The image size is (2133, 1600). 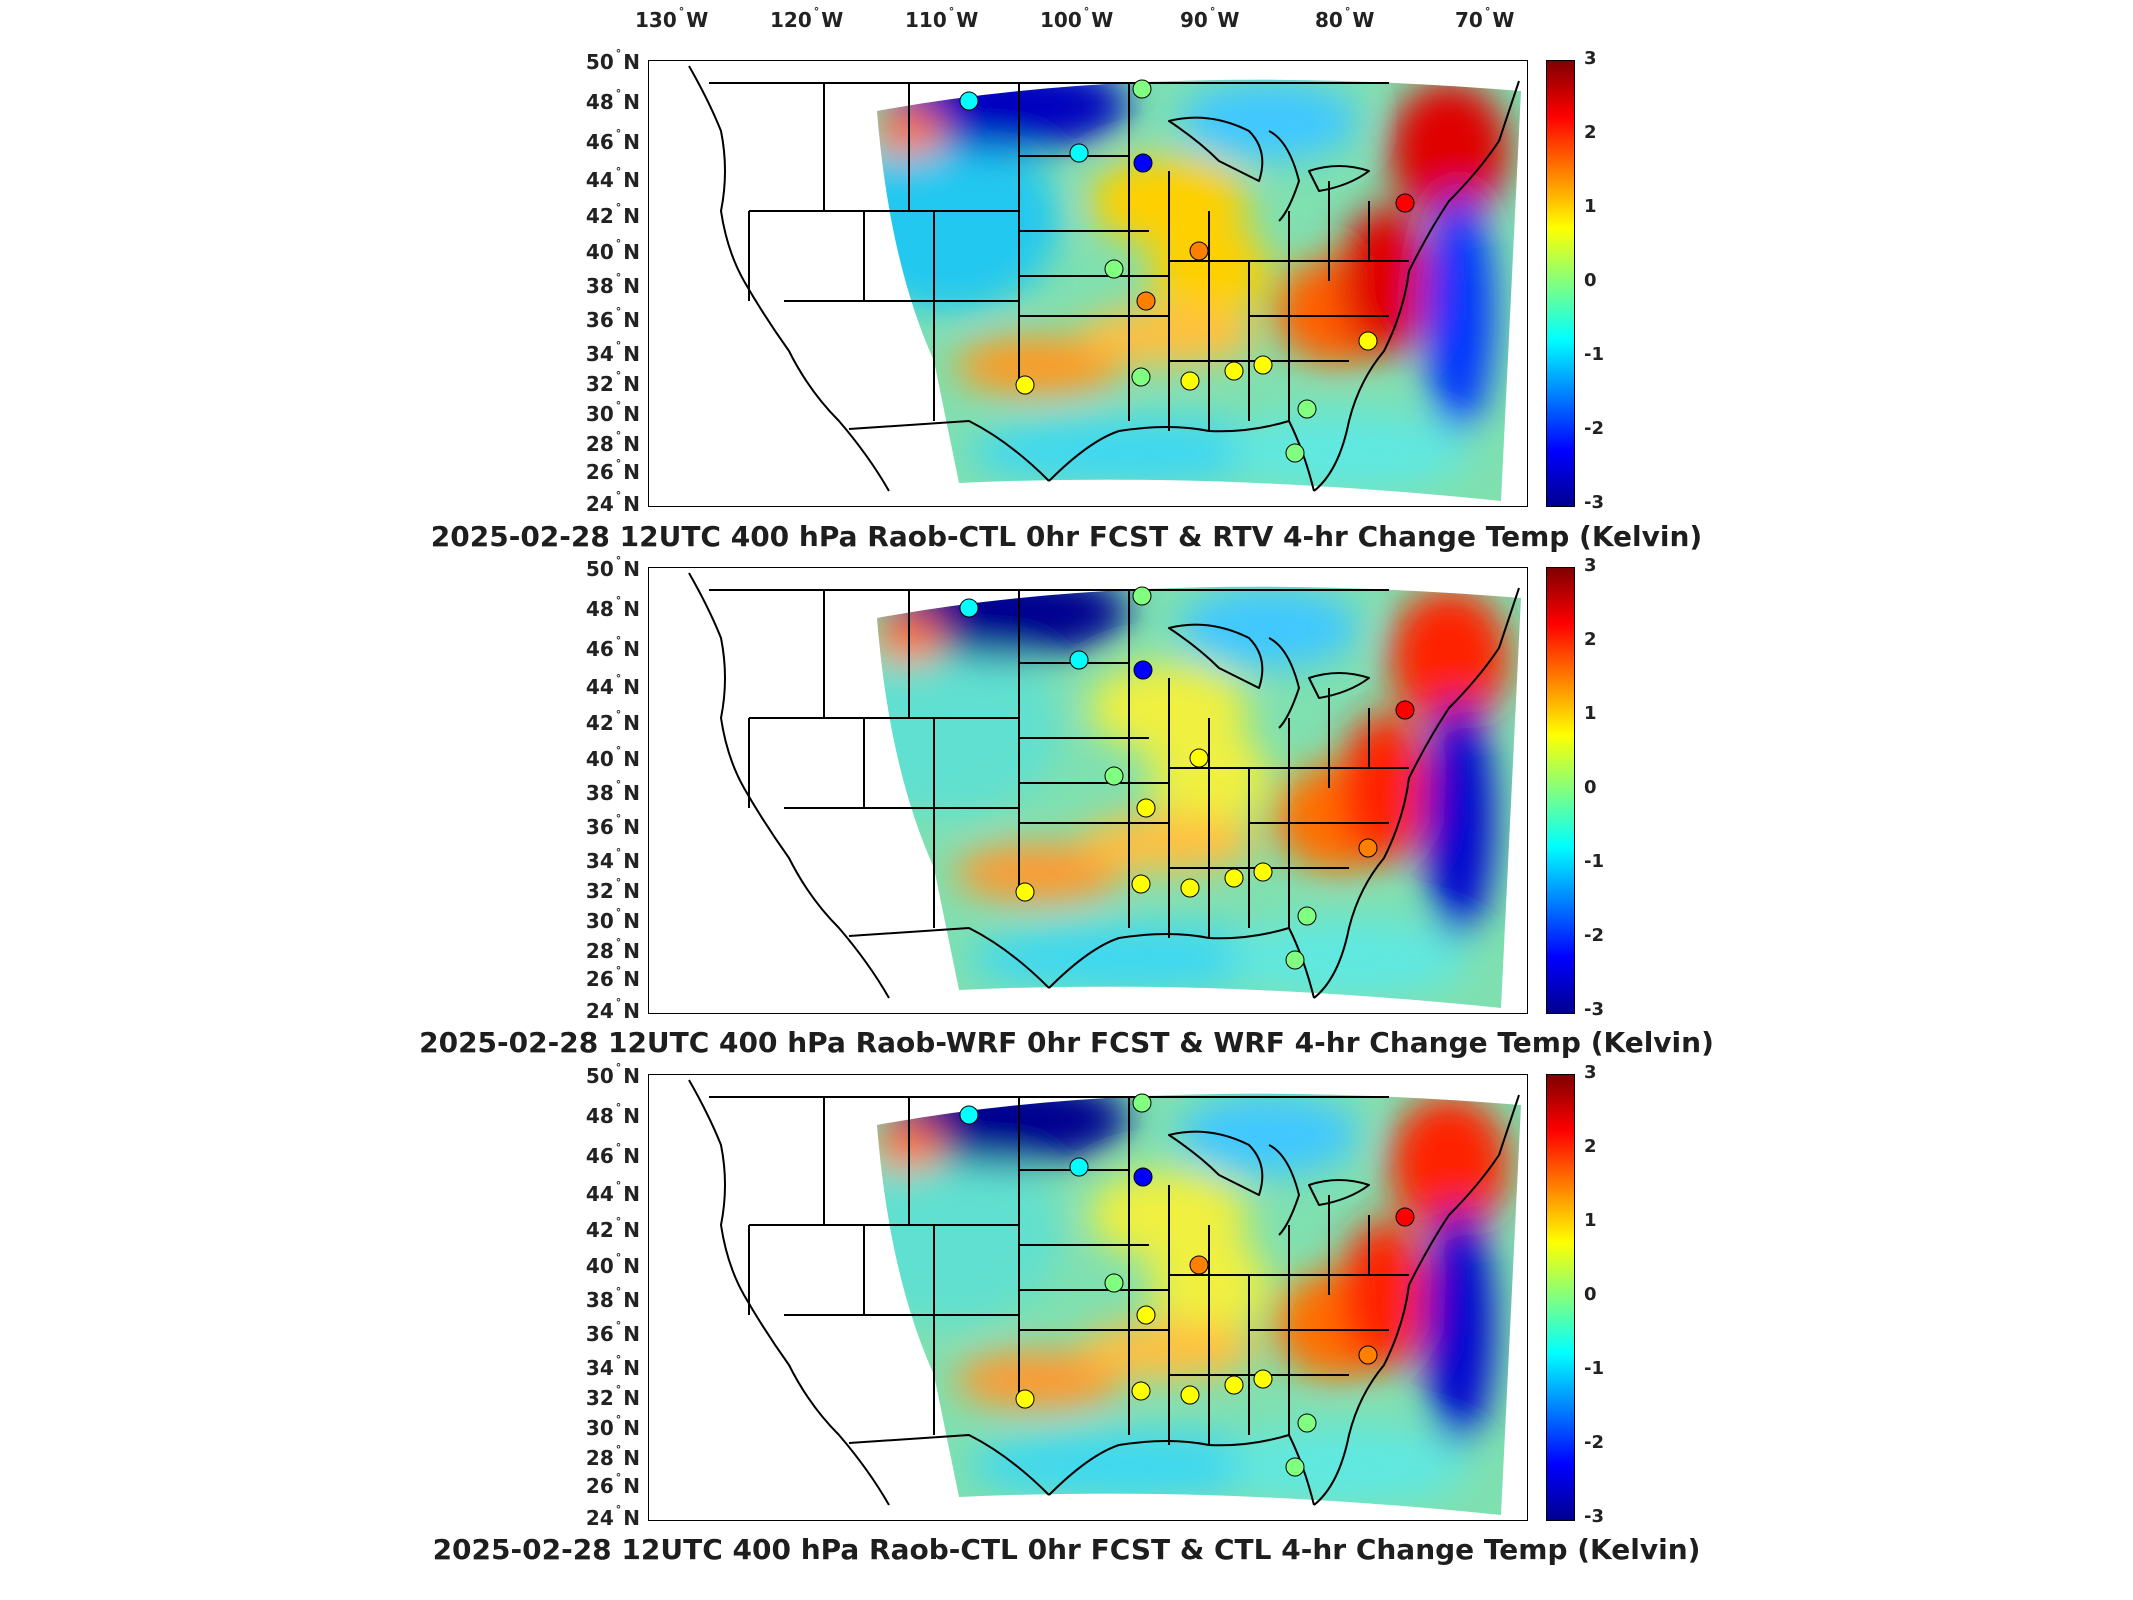 I want to click on colorbar-tick-label: 3, so click(x=1590, y=1072).